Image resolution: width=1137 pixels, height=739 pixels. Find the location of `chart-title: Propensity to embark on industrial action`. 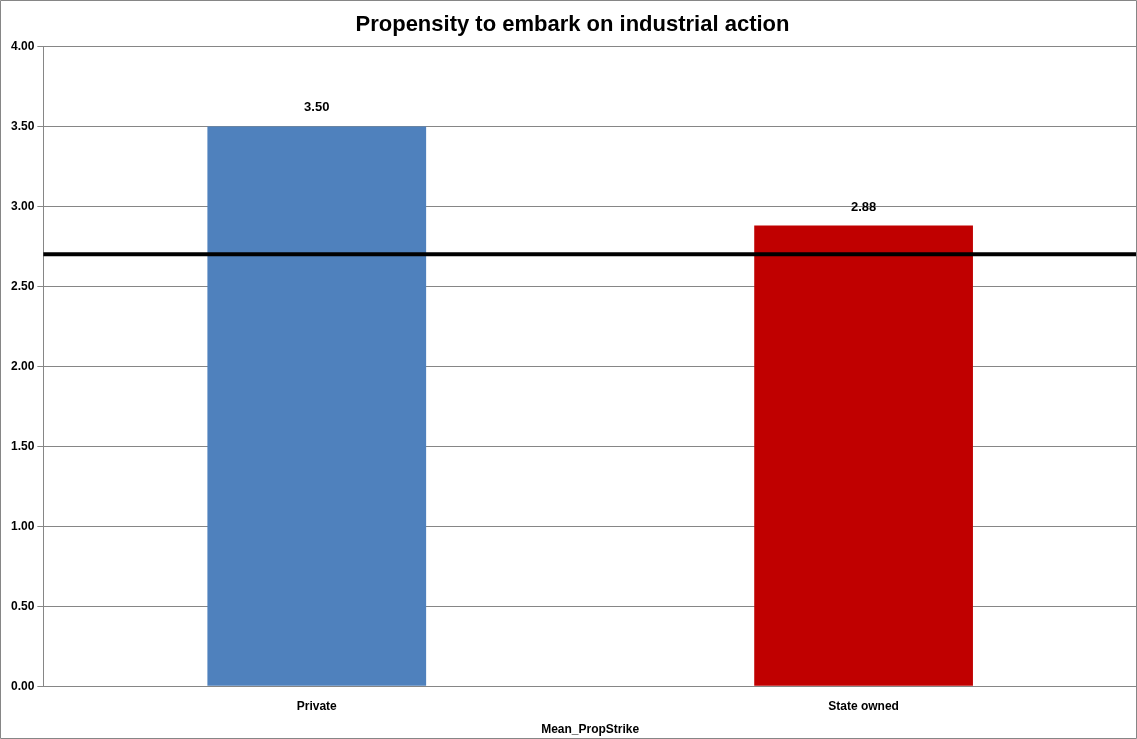

chart-title: Propensity to embark on industrial action is located at coordinates (572, 24).